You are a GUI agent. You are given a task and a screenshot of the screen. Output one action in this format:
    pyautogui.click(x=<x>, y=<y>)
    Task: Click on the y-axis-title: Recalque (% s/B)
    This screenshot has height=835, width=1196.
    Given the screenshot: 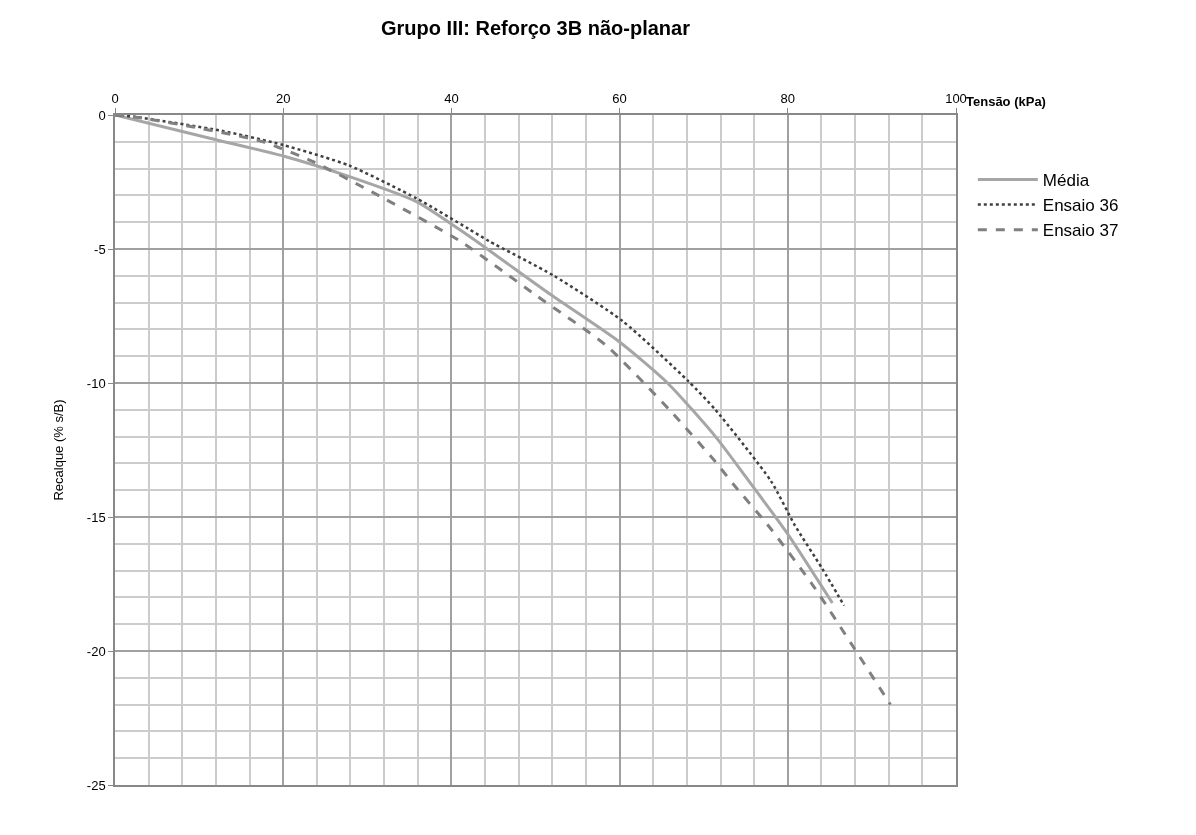 What is the action you would take?
    pyautogui.click(x=59, y=450)
    